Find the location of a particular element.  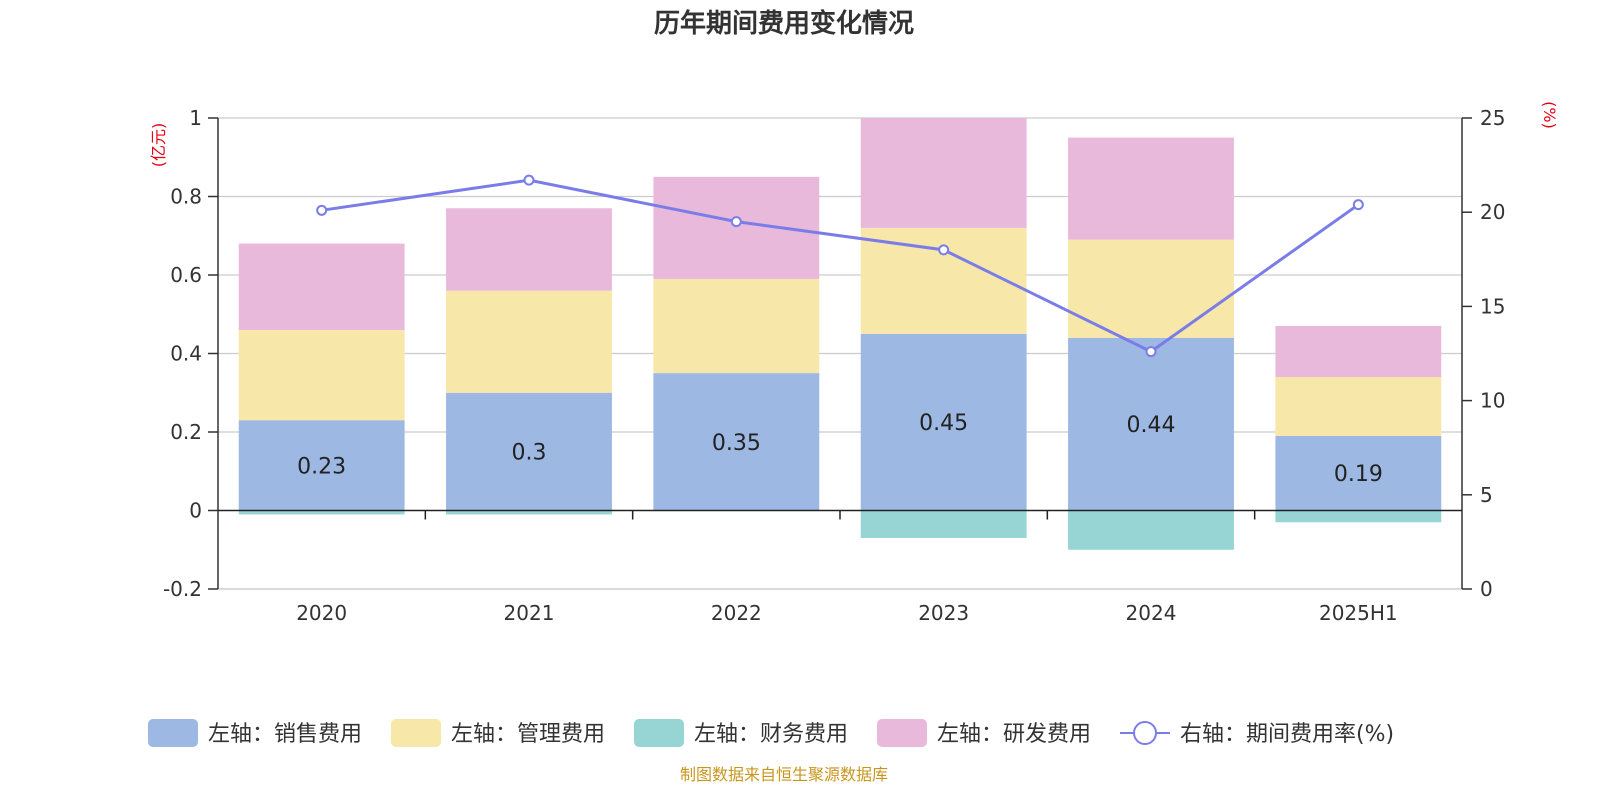

bar-value-label: 0.23 is located at coordinates (321, 466).